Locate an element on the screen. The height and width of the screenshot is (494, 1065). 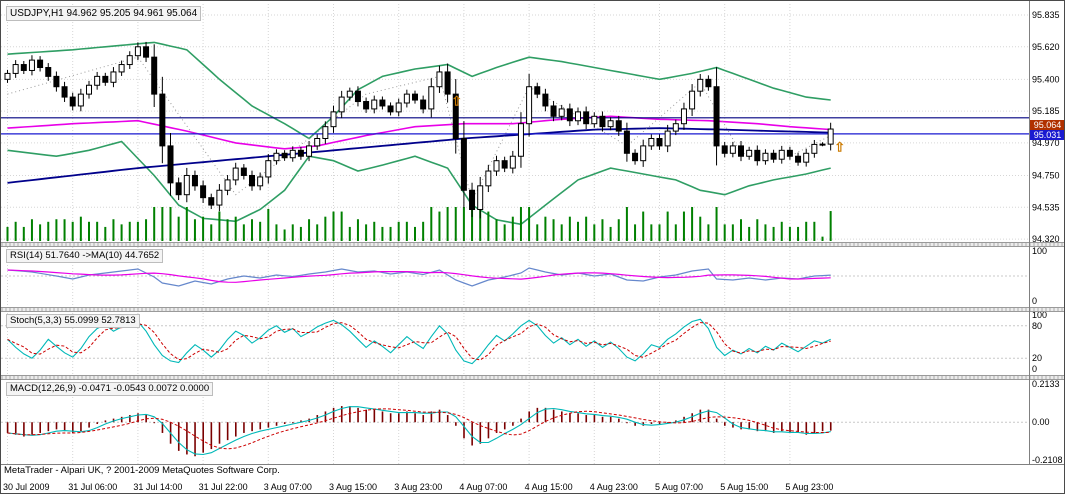
time-axis-label: 31 Jul 22:00 is located at coordinates (223, 487).